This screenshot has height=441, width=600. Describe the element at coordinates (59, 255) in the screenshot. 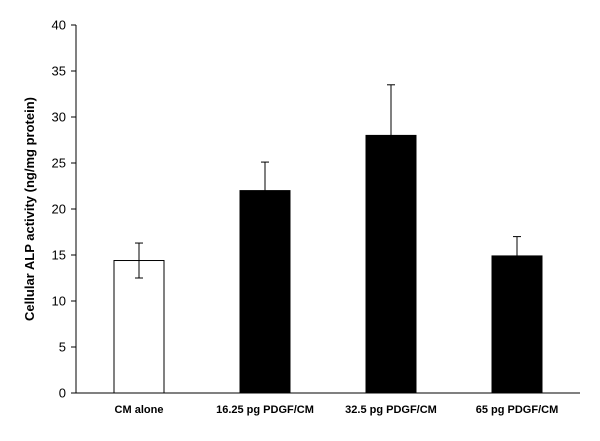

I see `y-tick-label: 15` at that location.